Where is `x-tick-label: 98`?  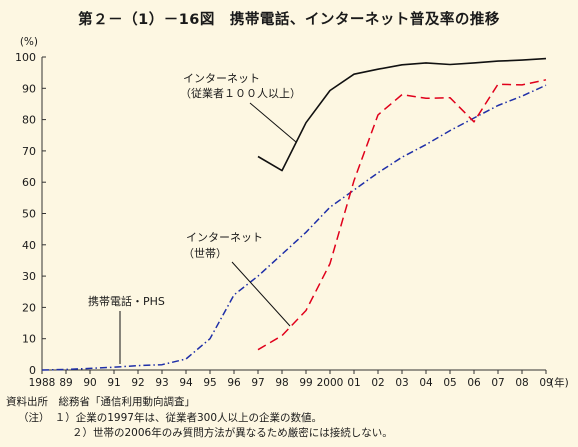
x-tick-label: 98 is located at coordinates (281, 383).